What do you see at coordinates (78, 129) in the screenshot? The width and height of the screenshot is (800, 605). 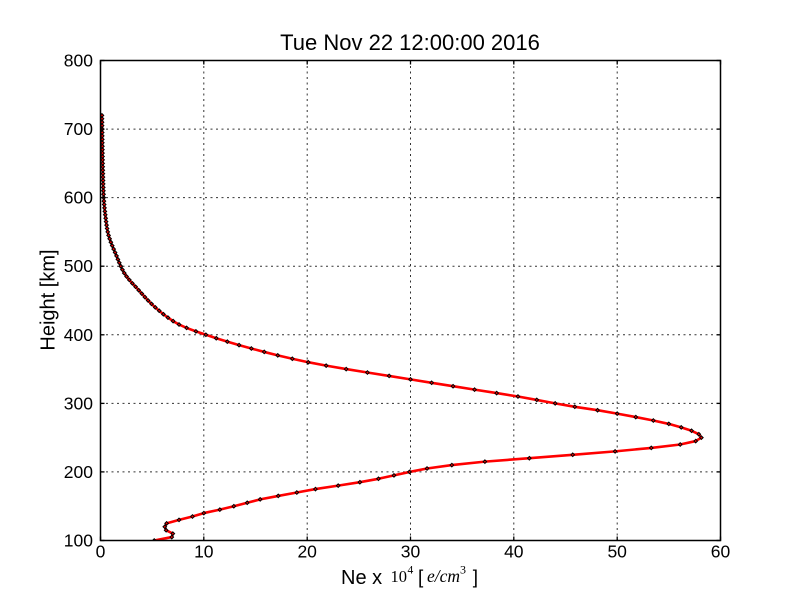 I see `svg-text: 700` at bounding box center [78, 129].